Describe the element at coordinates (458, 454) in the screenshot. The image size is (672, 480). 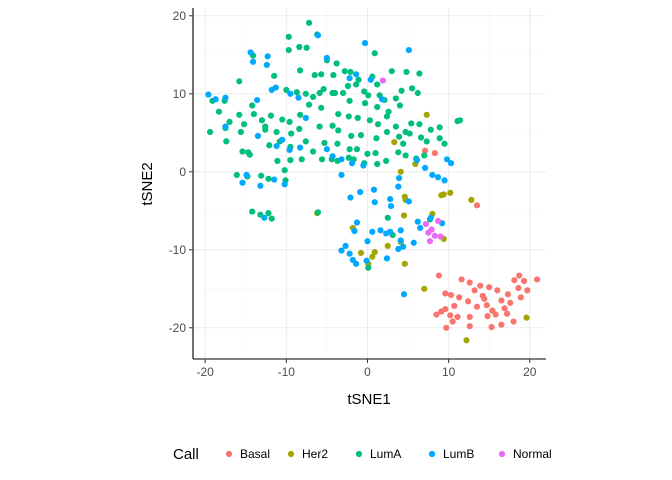
I see `legend-label-lumb: LumB` at that location.